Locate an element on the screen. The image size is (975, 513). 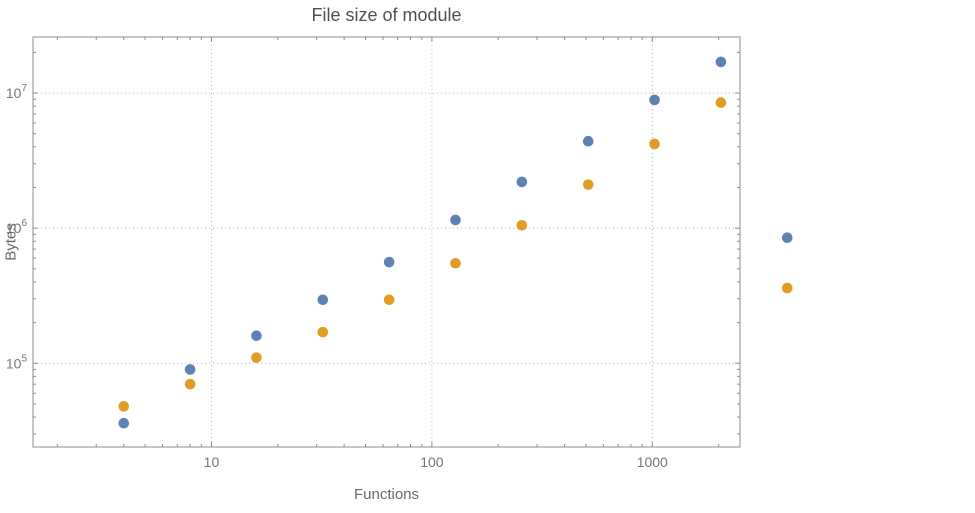
x-tick-label: 1000 is located at coordinates (652, 462).